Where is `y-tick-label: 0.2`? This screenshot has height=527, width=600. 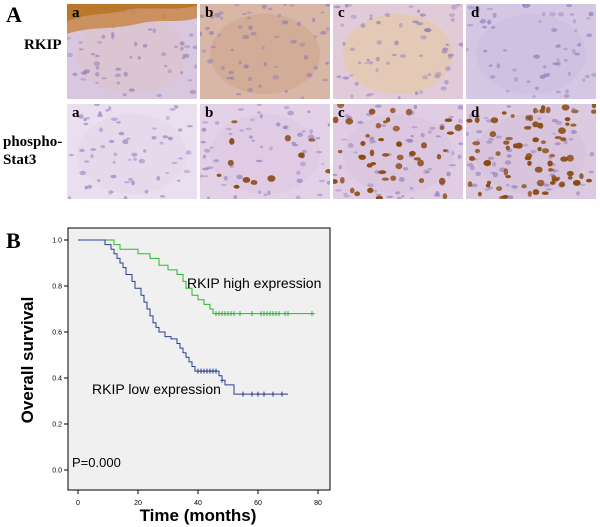 y-tick-label: 0.2 is located at coordinates (57, 425).